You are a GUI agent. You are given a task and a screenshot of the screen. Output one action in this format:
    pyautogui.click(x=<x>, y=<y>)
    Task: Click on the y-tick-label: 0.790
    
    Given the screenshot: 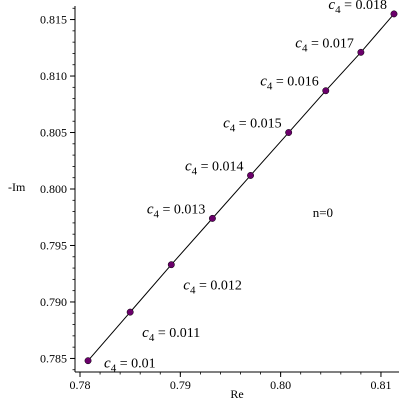 What is the action you would take?
    pyautogui.click(x=53, y=302)
    